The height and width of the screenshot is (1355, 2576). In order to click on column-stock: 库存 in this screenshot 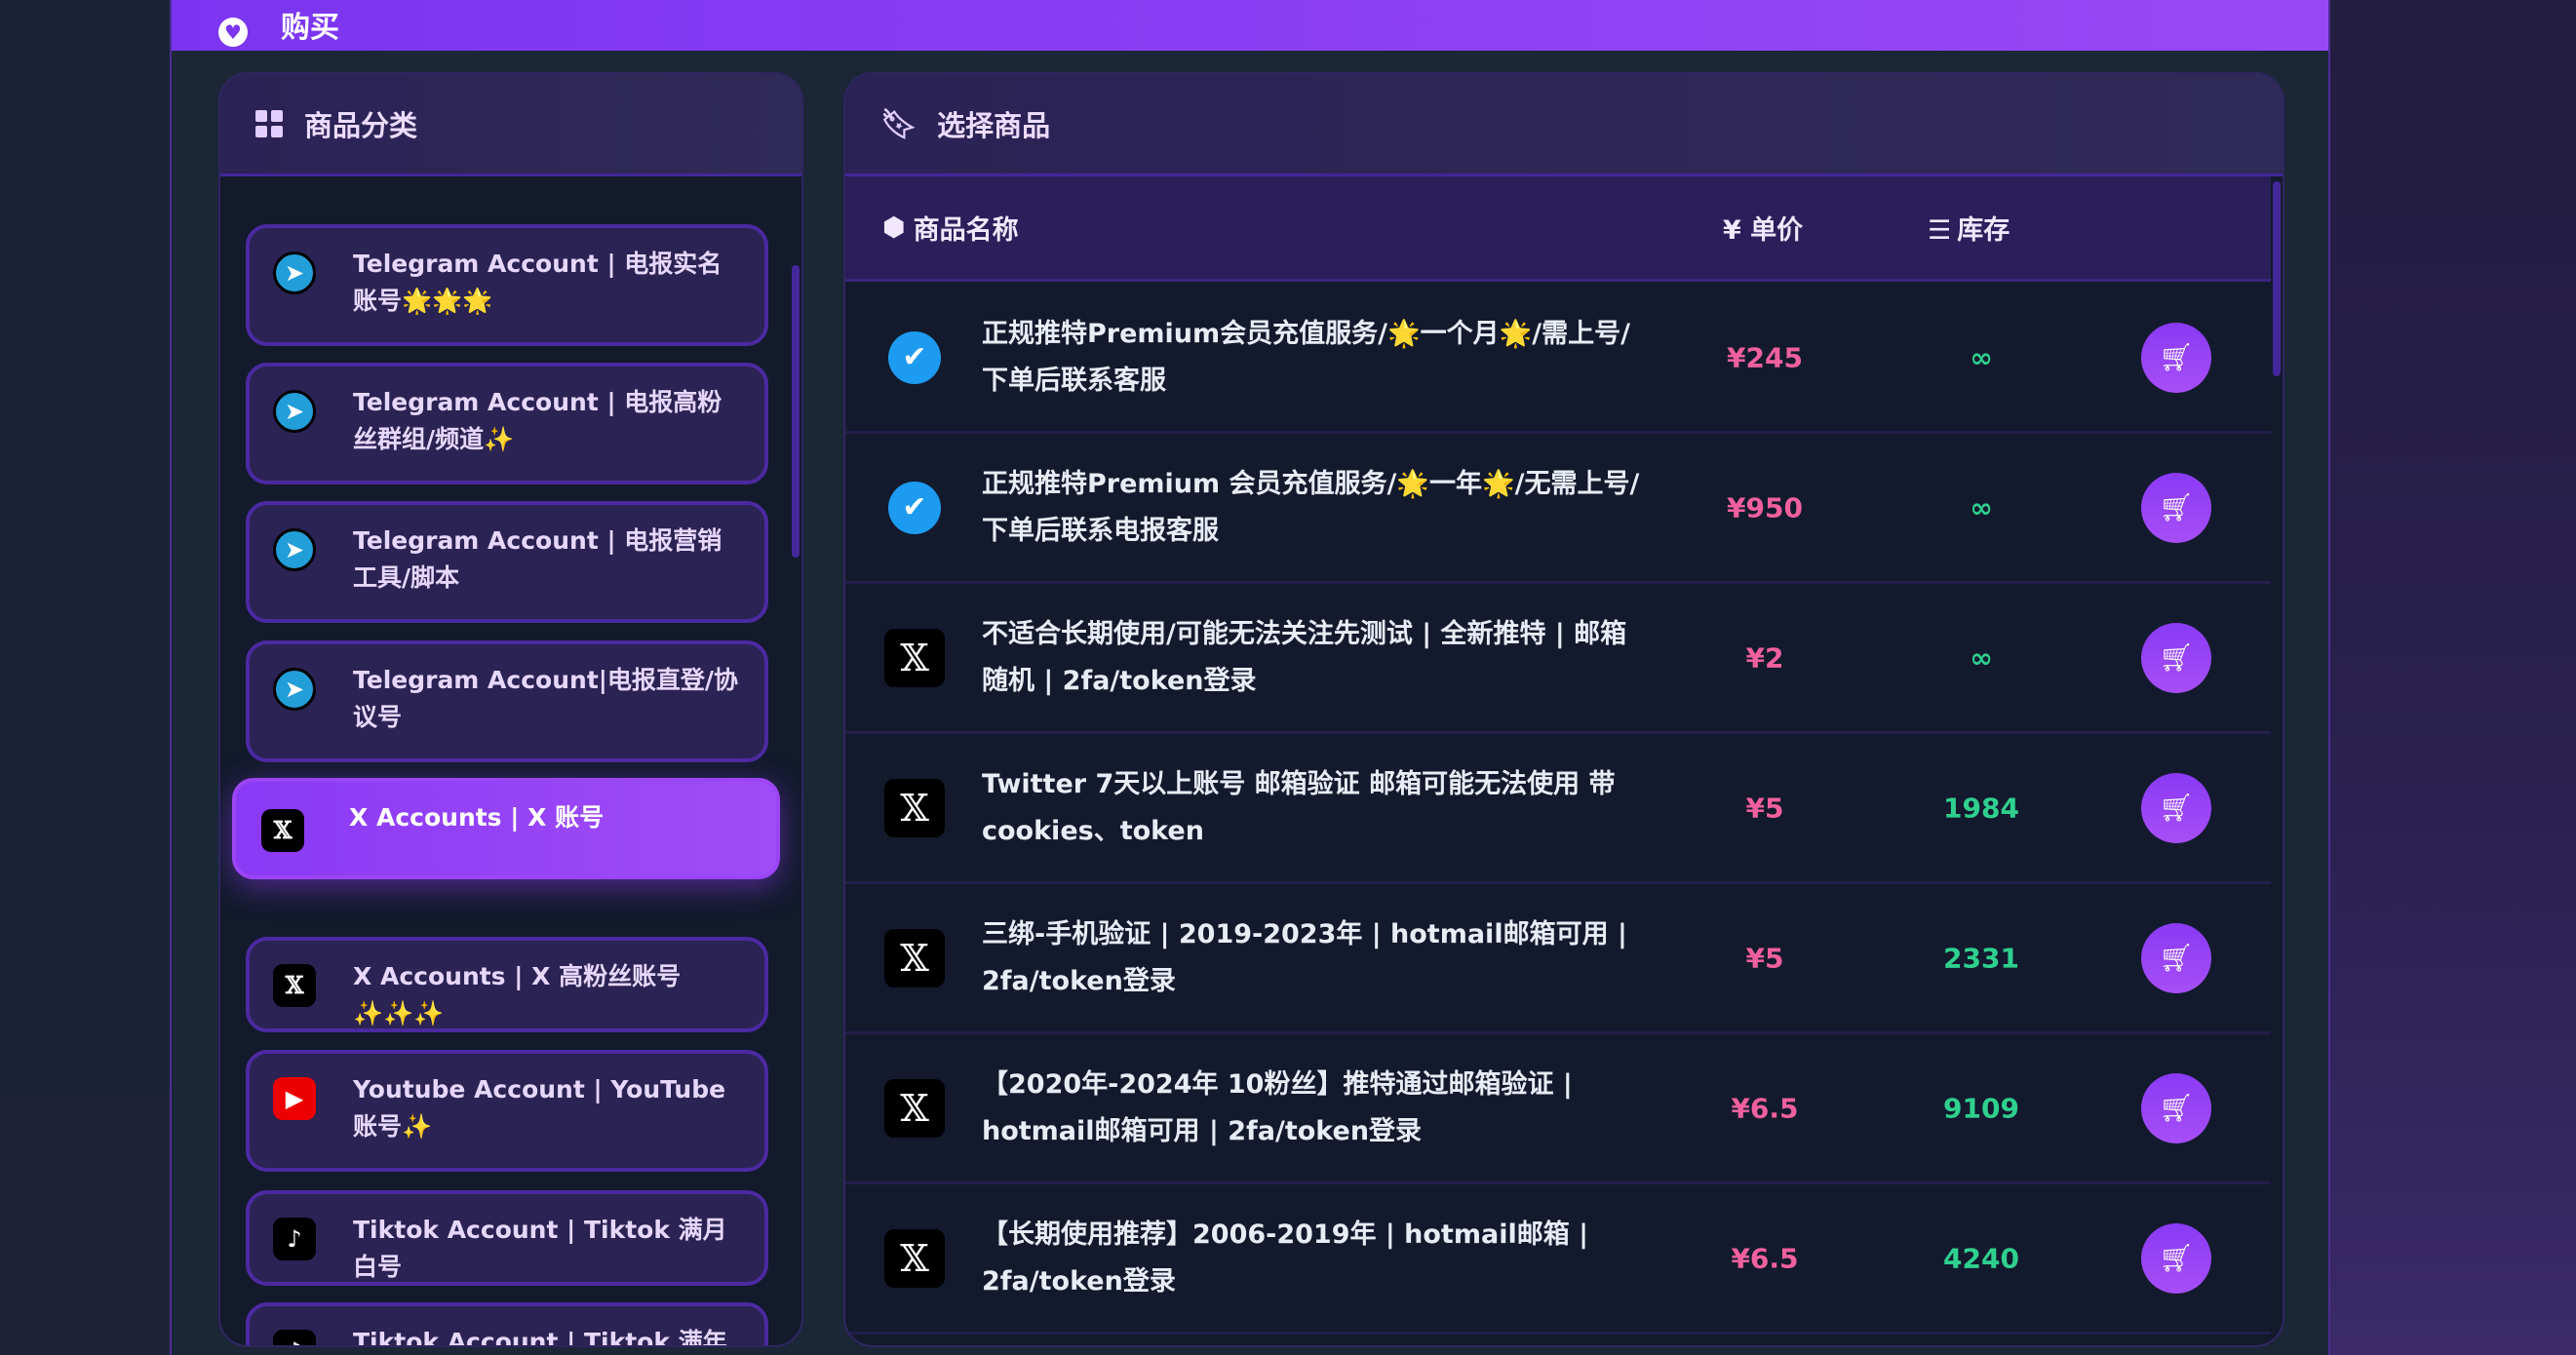, I will do `click(1983, 231)`.